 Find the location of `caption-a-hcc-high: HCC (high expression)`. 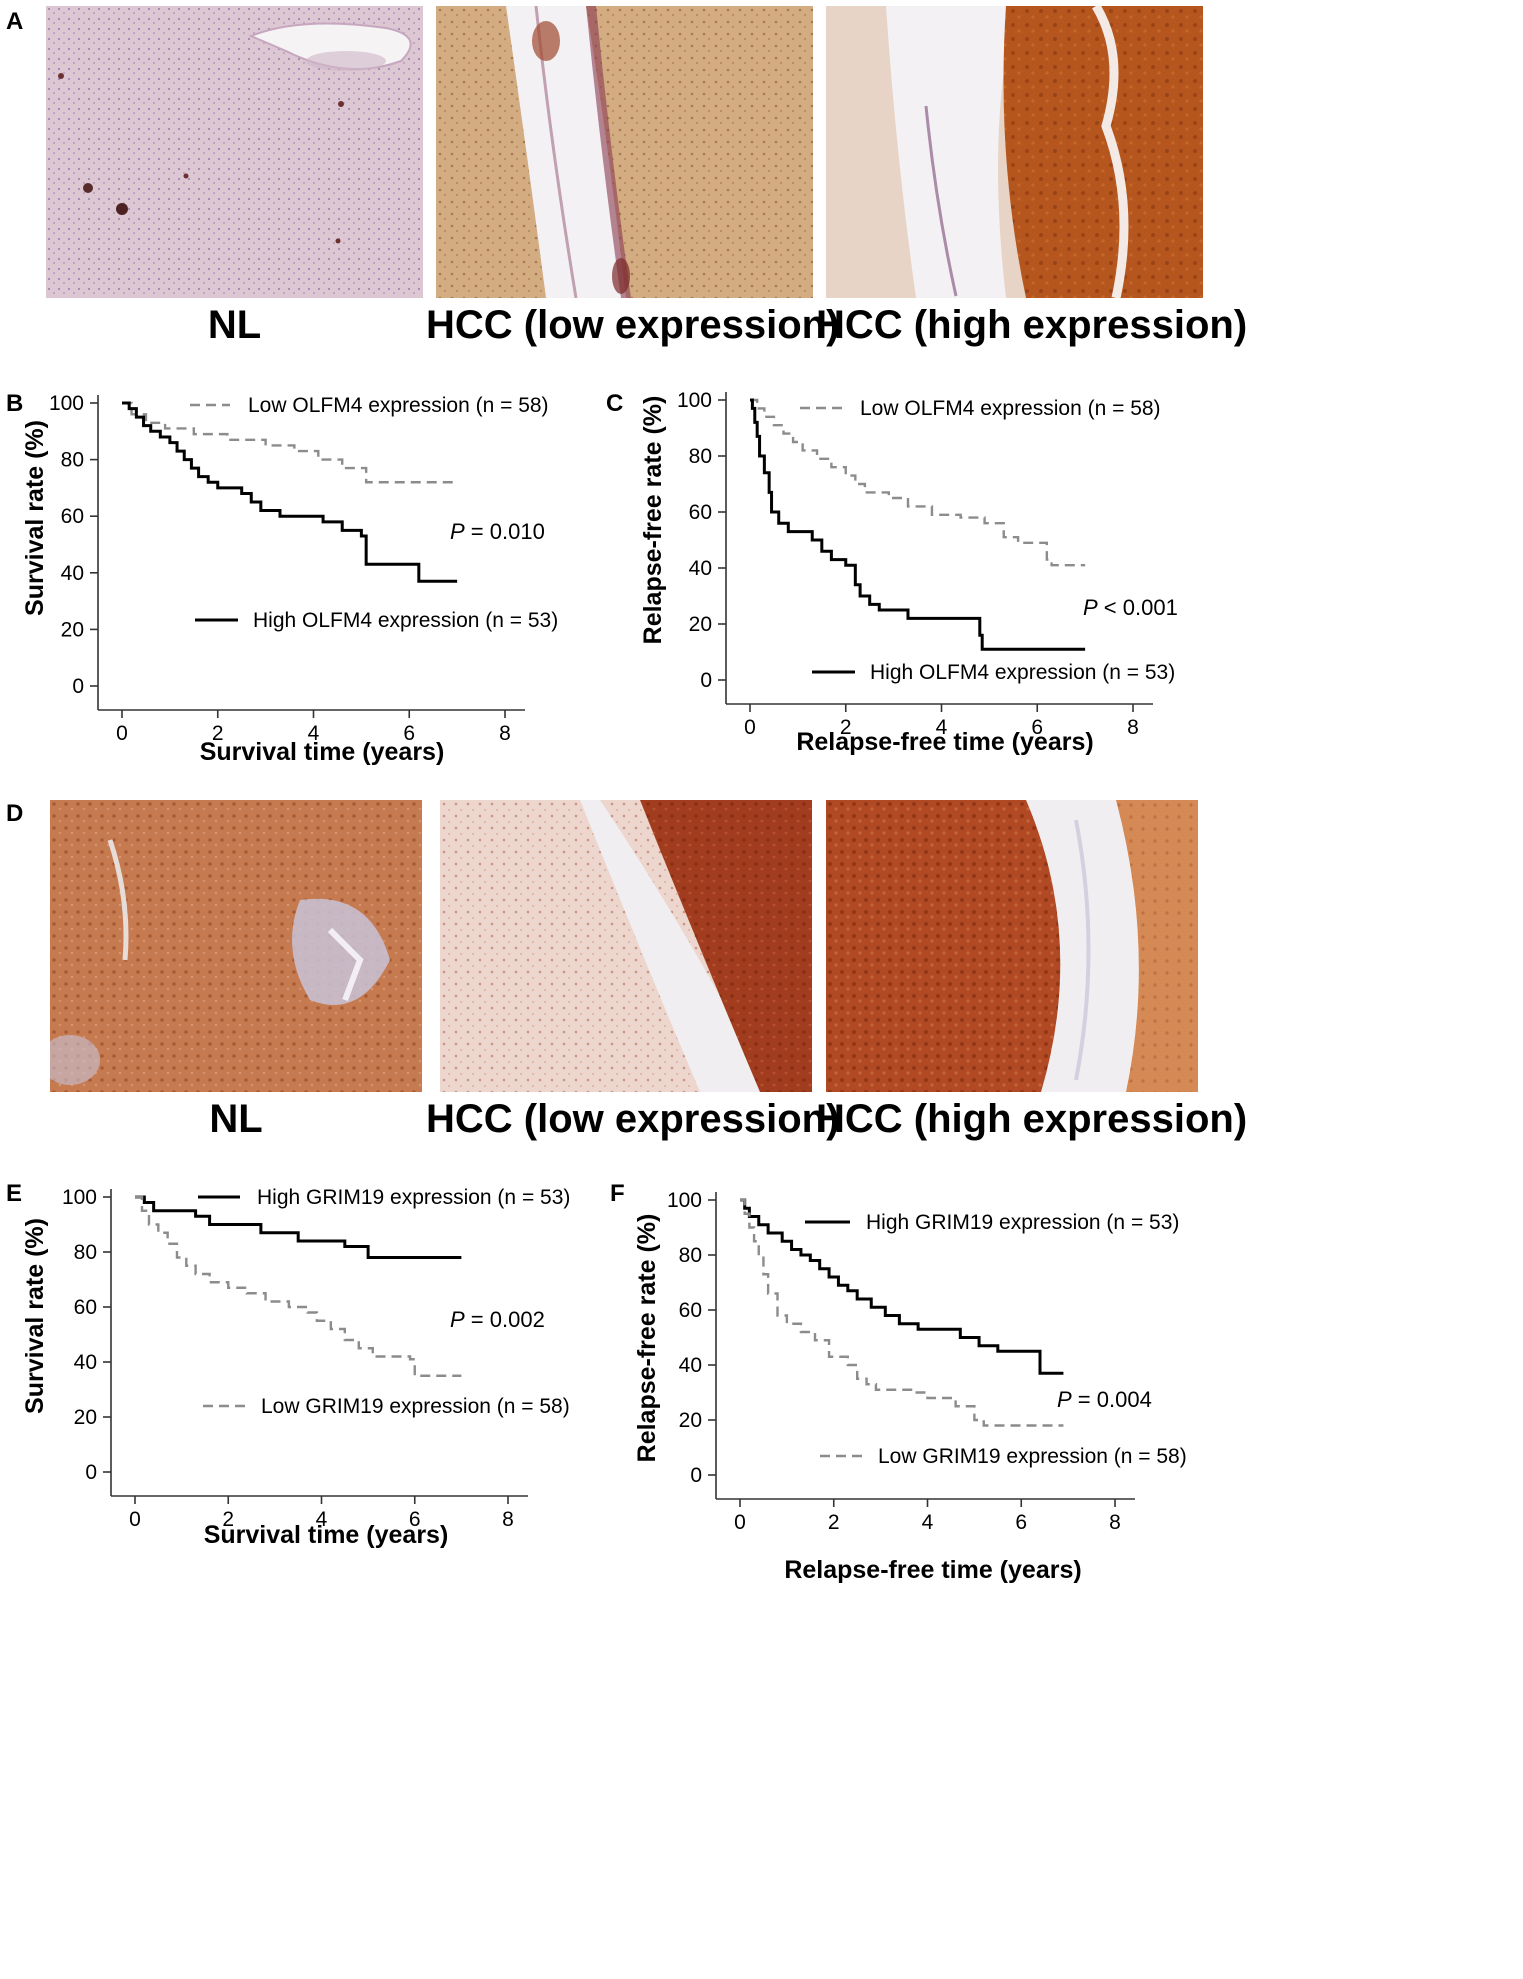

caption-a-hcc-high: HCC (high expression) is located at coordinates (1032, 325).